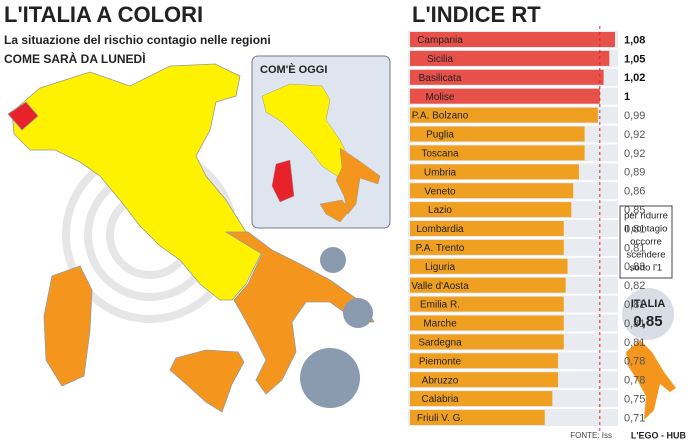 This screenshot has width=690, height=442. I want to click on value-label: 0,83, so click(634, 267).